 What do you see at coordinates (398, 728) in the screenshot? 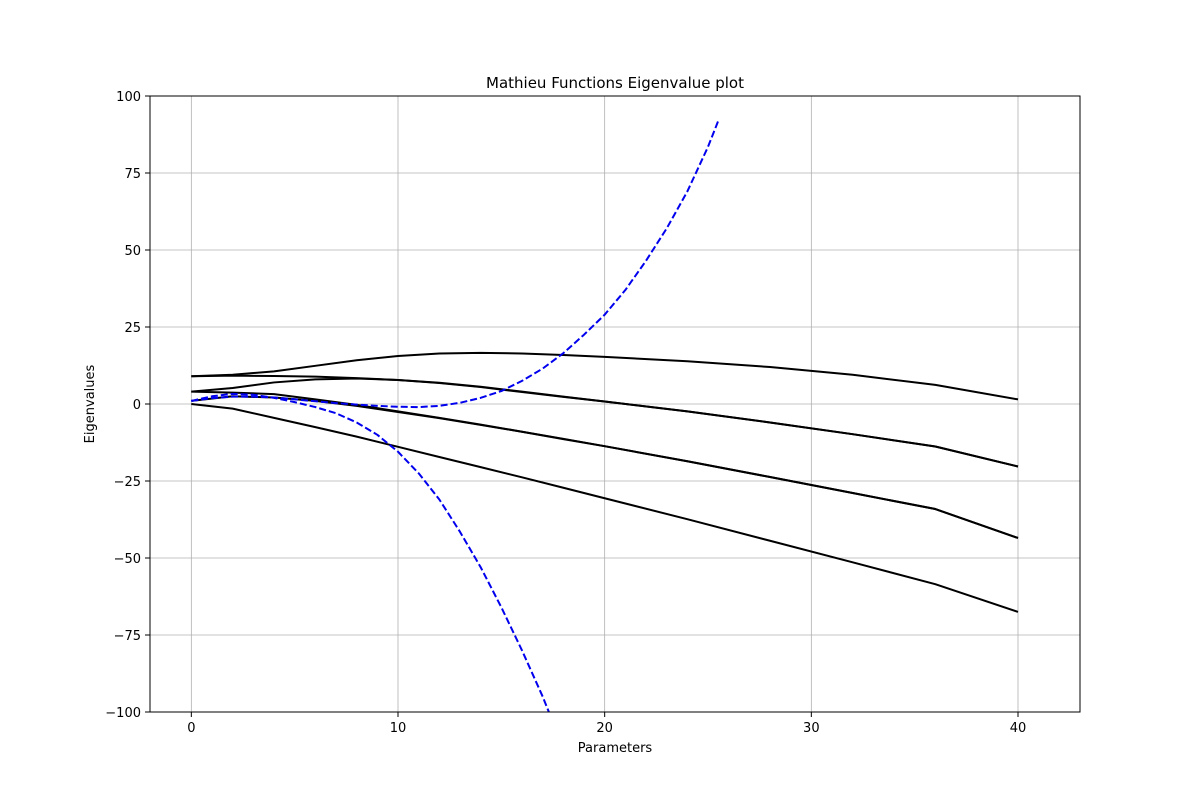
I see `x-tick-label: 10` at bounding box center [398, 728].